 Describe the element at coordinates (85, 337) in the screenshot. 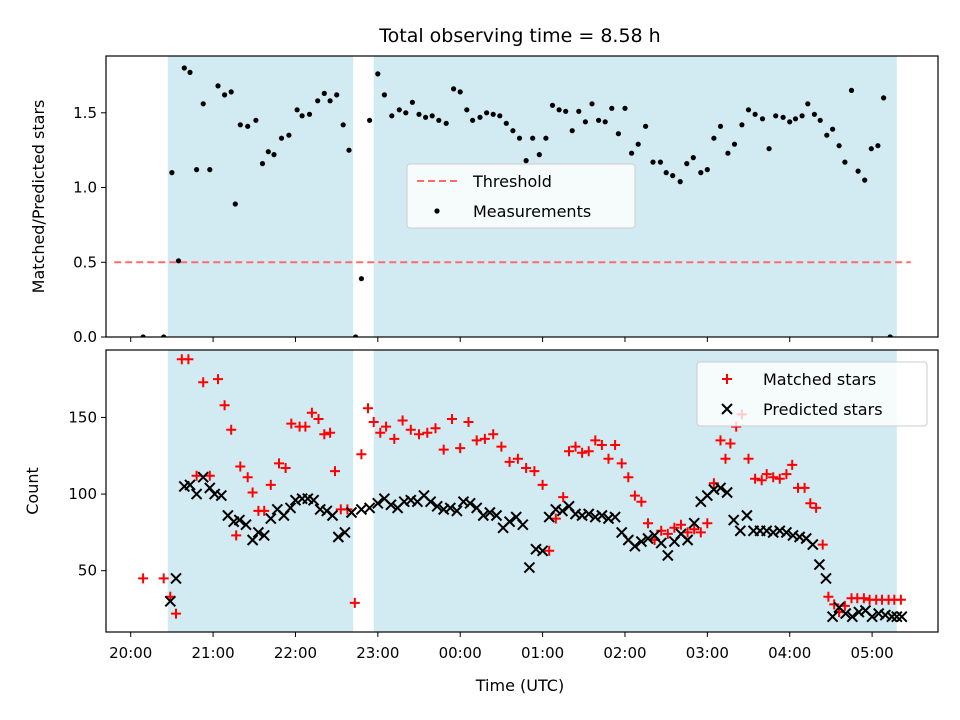

I see `y-tick-label: 0.0` at that location.